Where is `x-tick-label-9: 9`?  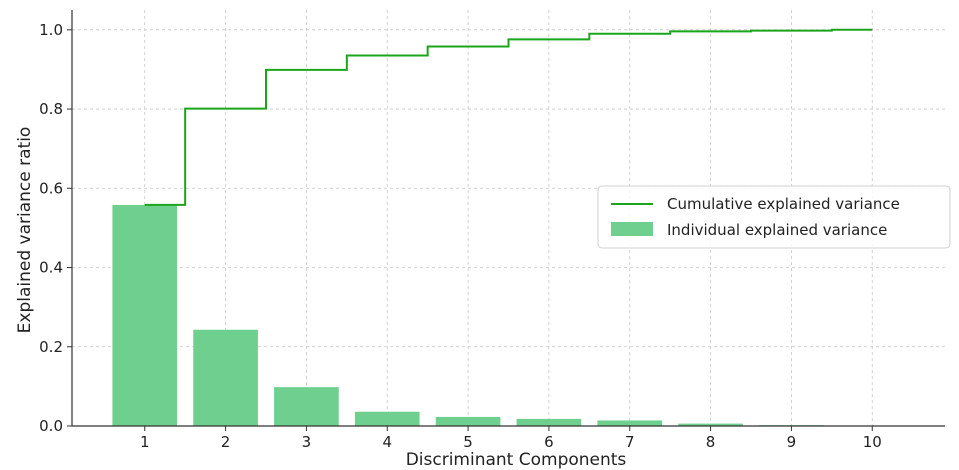
x-tick-label-9: 9 is located at coordinates (792, 442).